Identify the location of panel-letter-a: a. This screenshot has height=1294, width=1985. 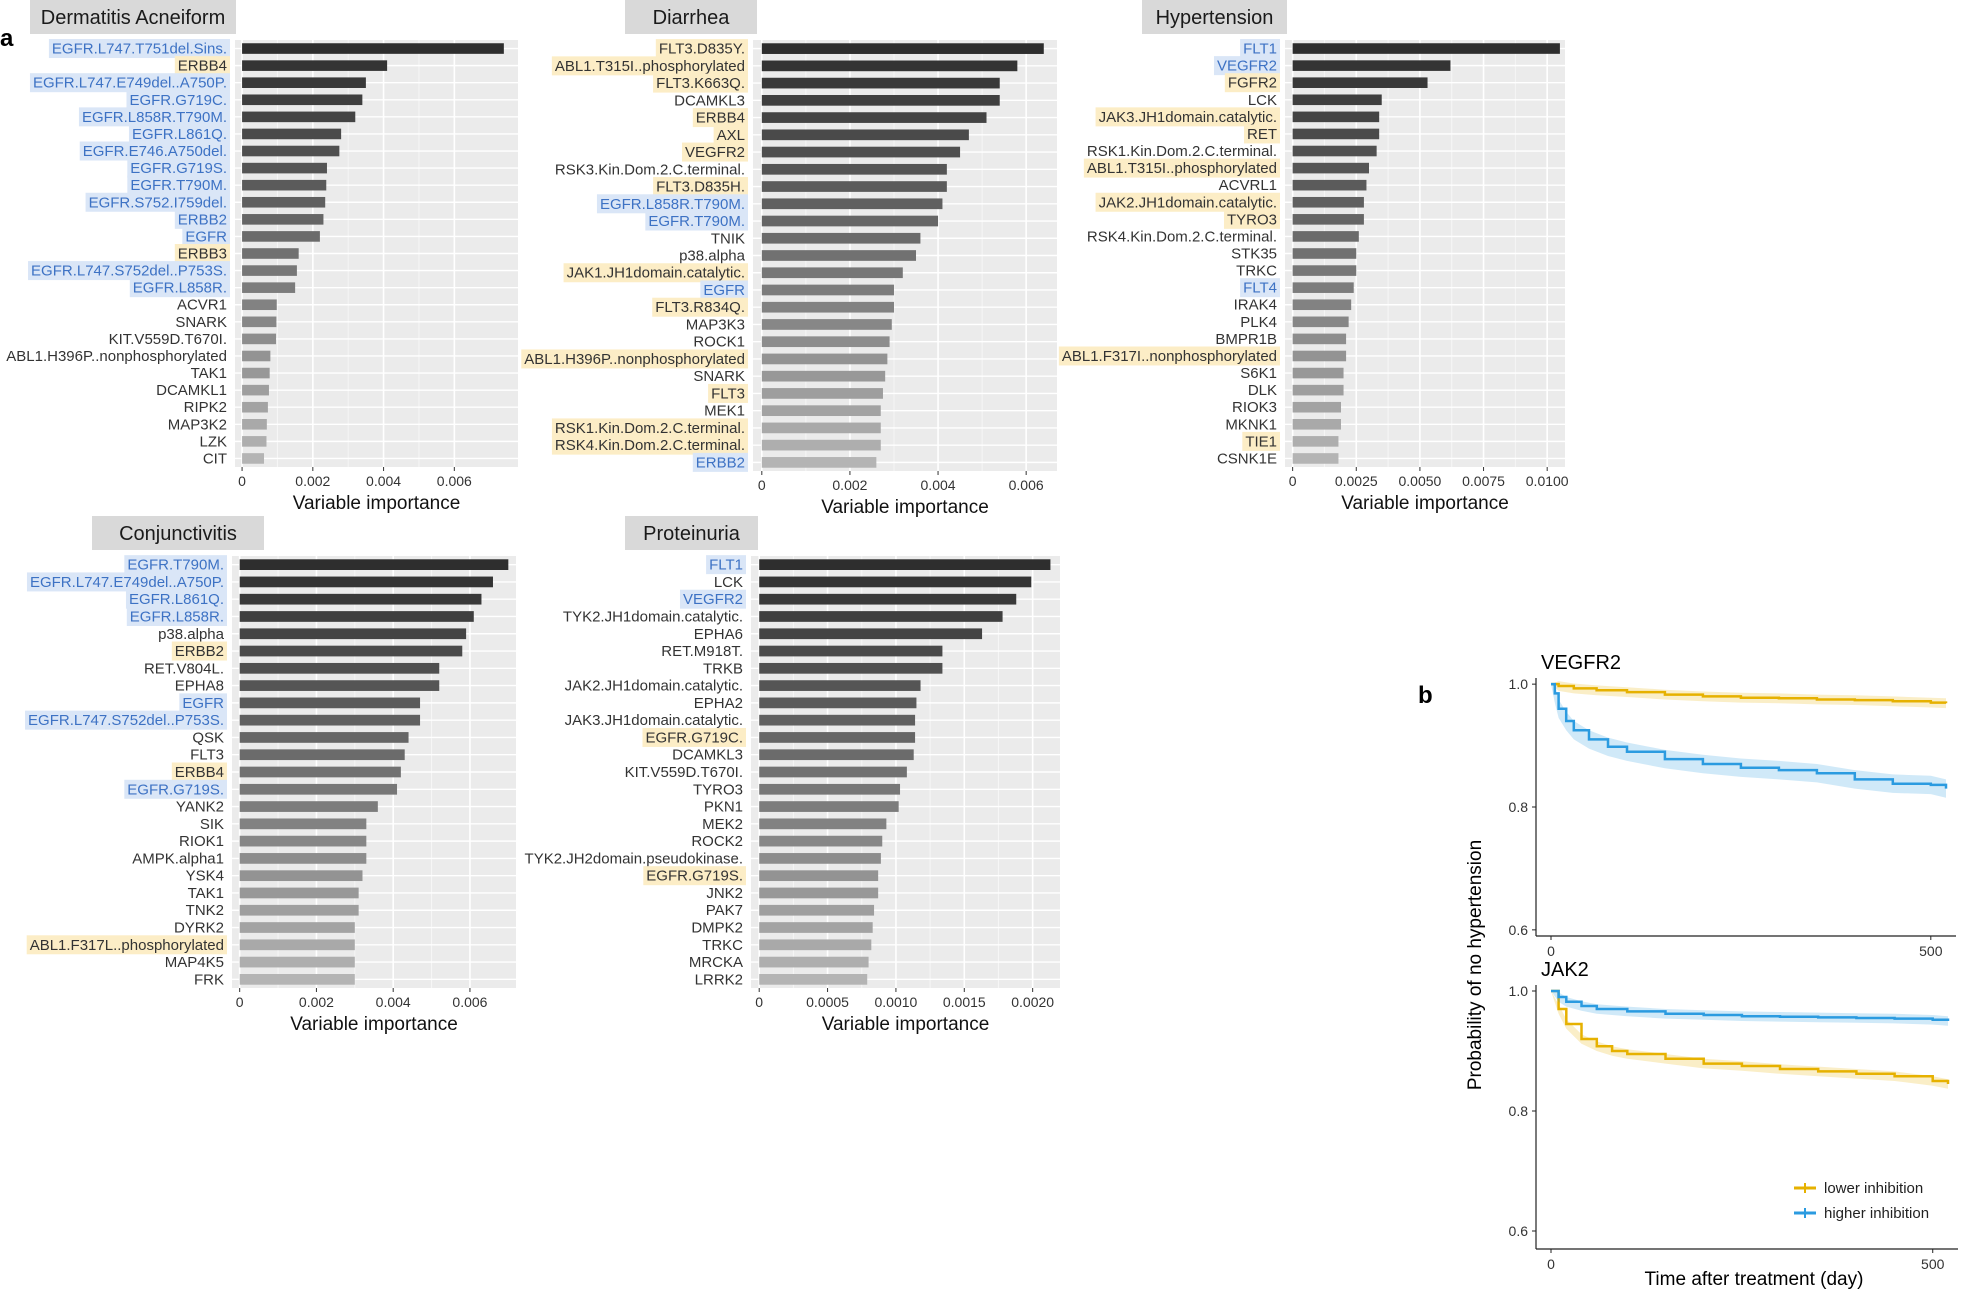
(7, 38).